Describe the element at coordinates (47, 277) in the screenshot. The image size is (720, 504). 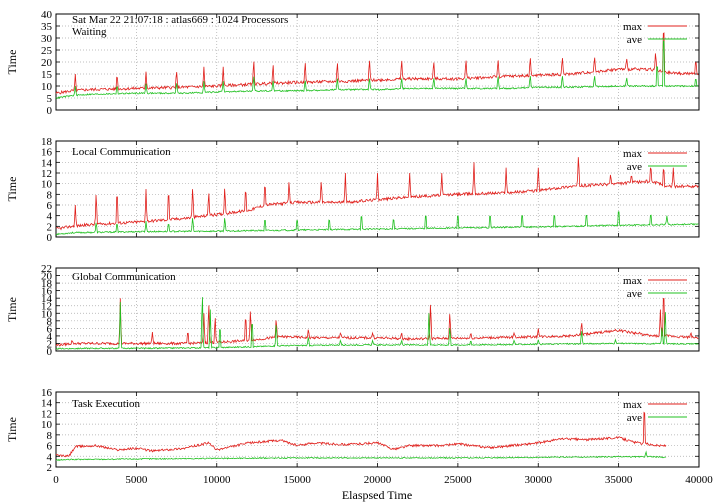
I see `global-communication-y-tick-label: 20` at that location.